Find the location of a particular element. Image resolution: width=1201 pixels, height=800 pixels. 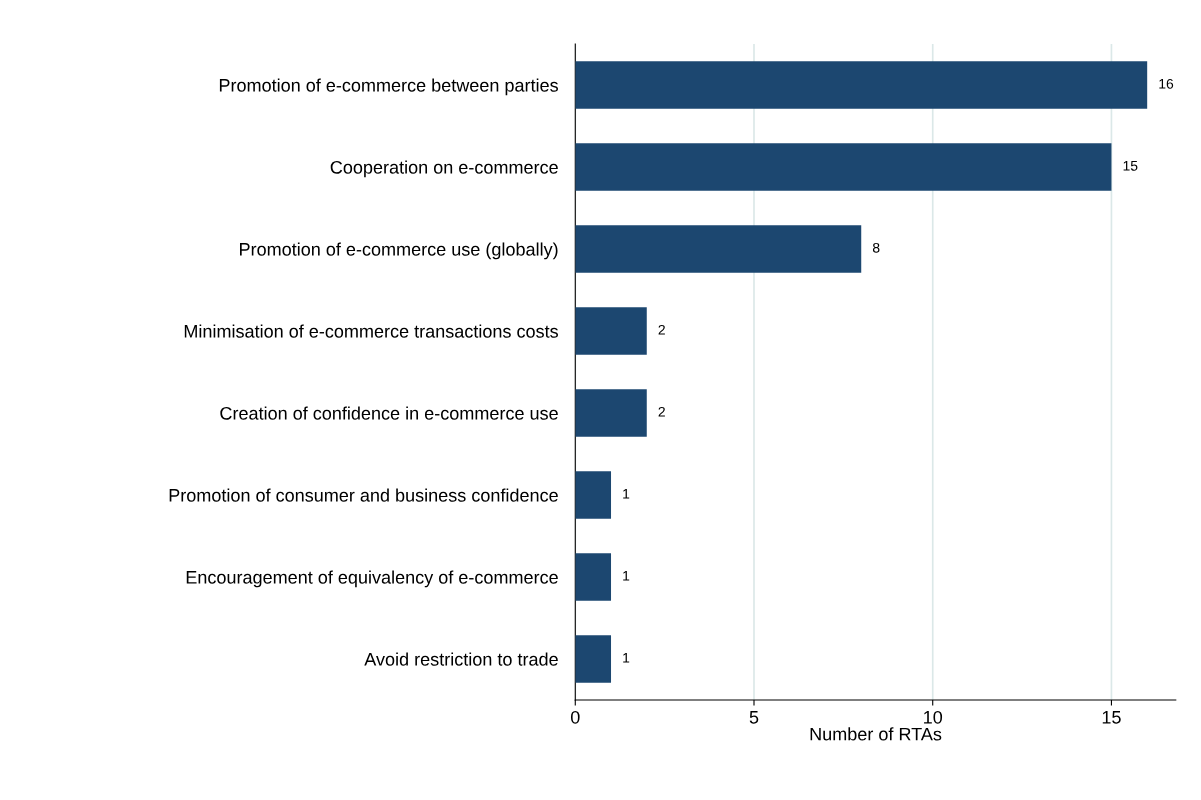

y-tick-label: Promotion of e-commerce use (globally) is located at coordinates (399, 251).